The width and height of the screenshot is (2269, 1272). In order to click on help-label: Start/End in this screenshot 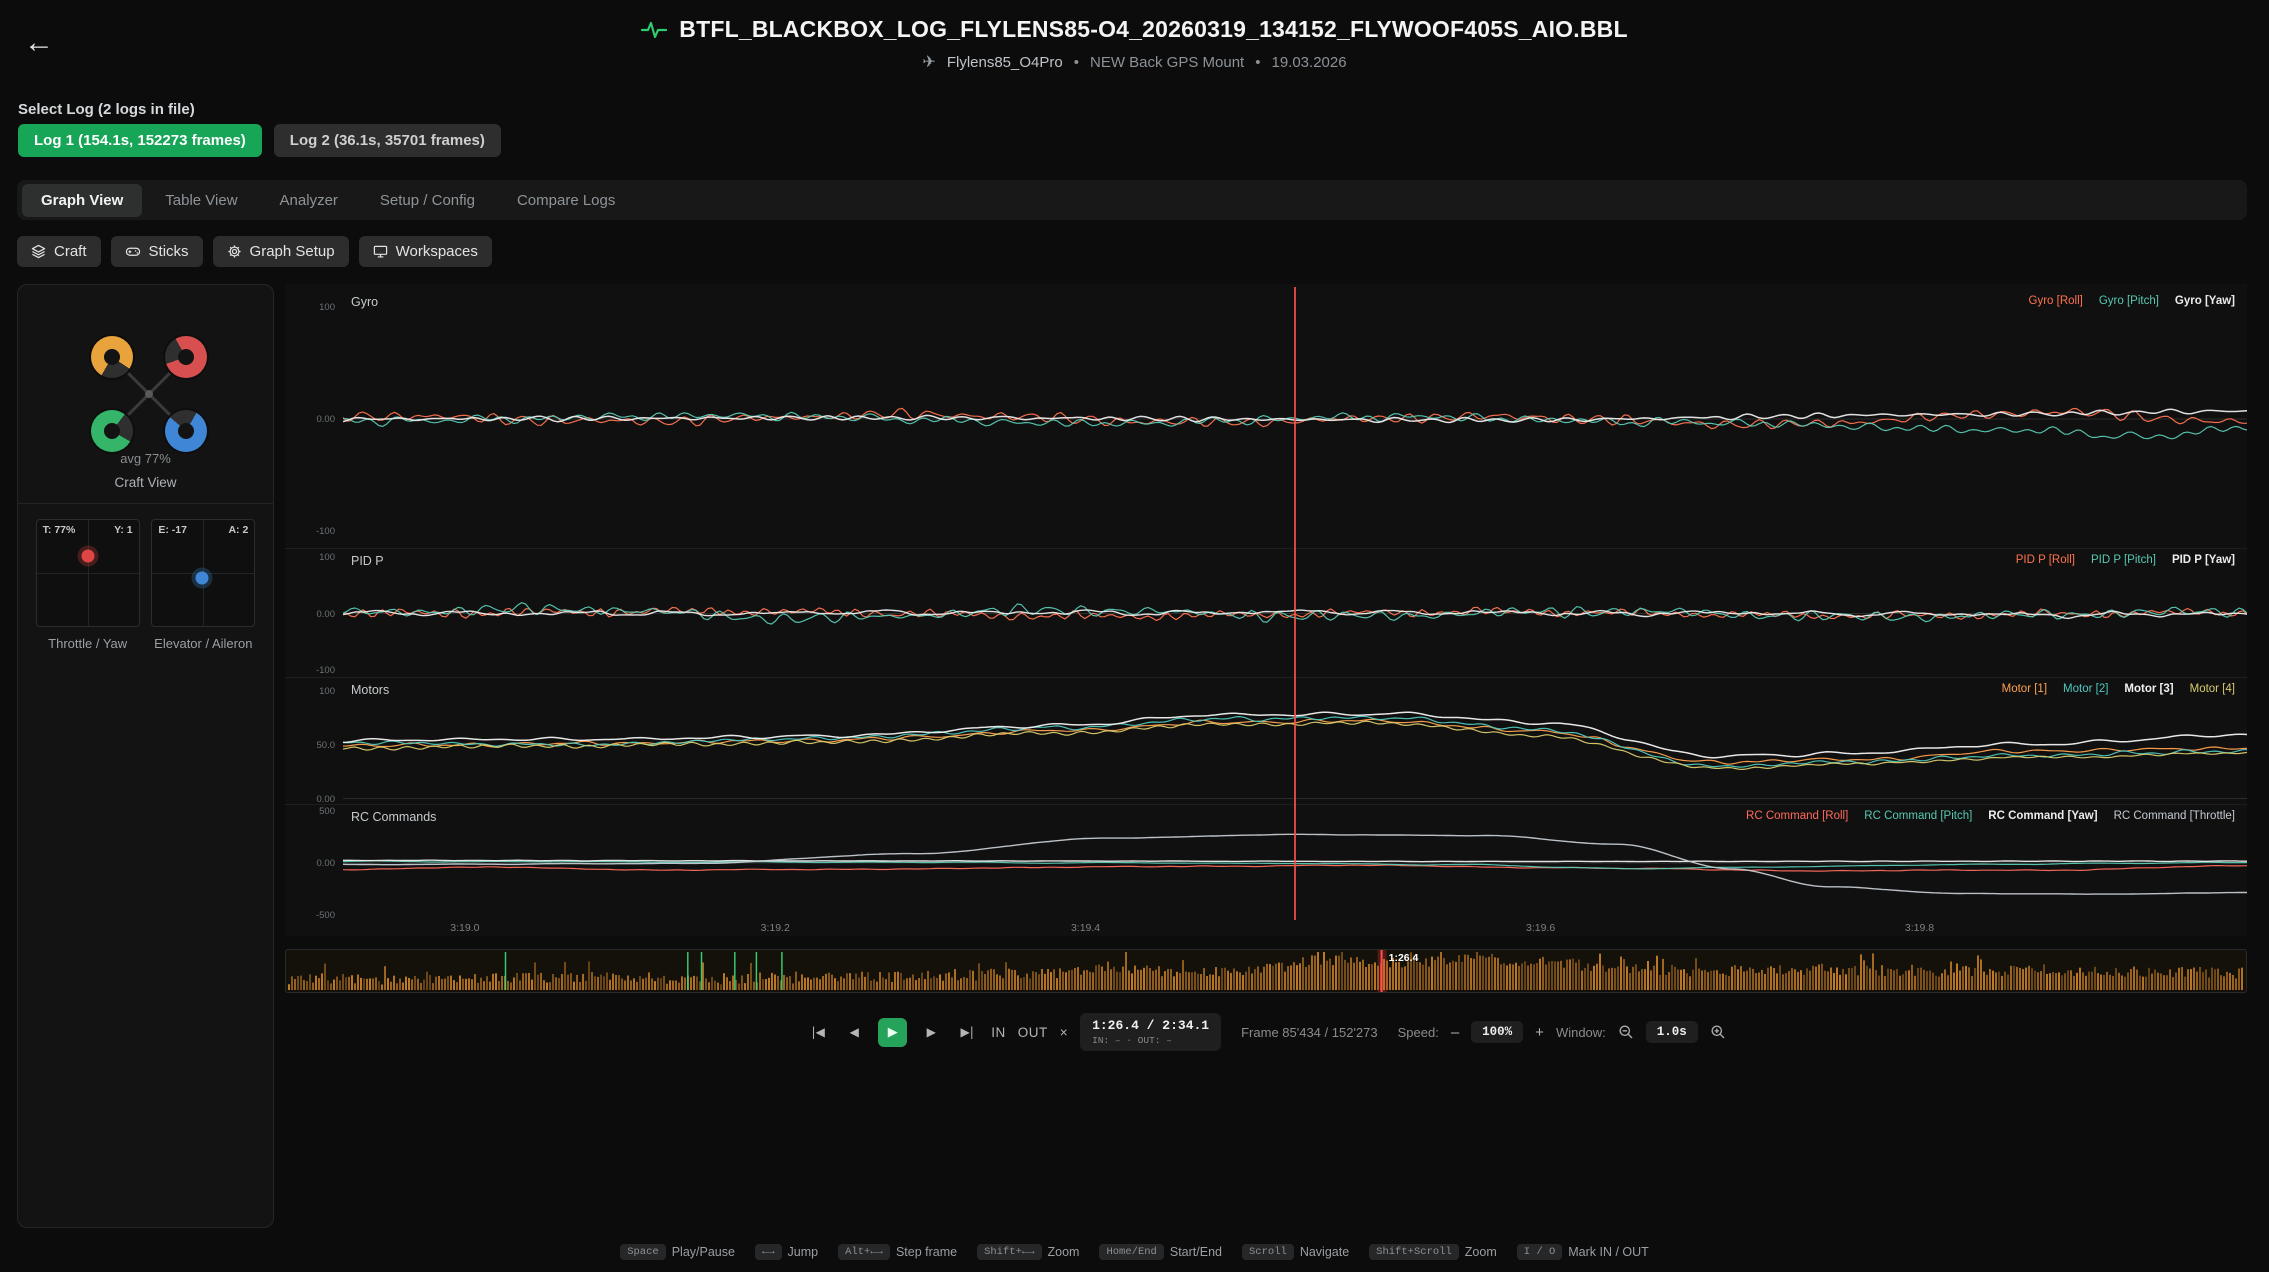, I will do `click(1195, 1252)`.